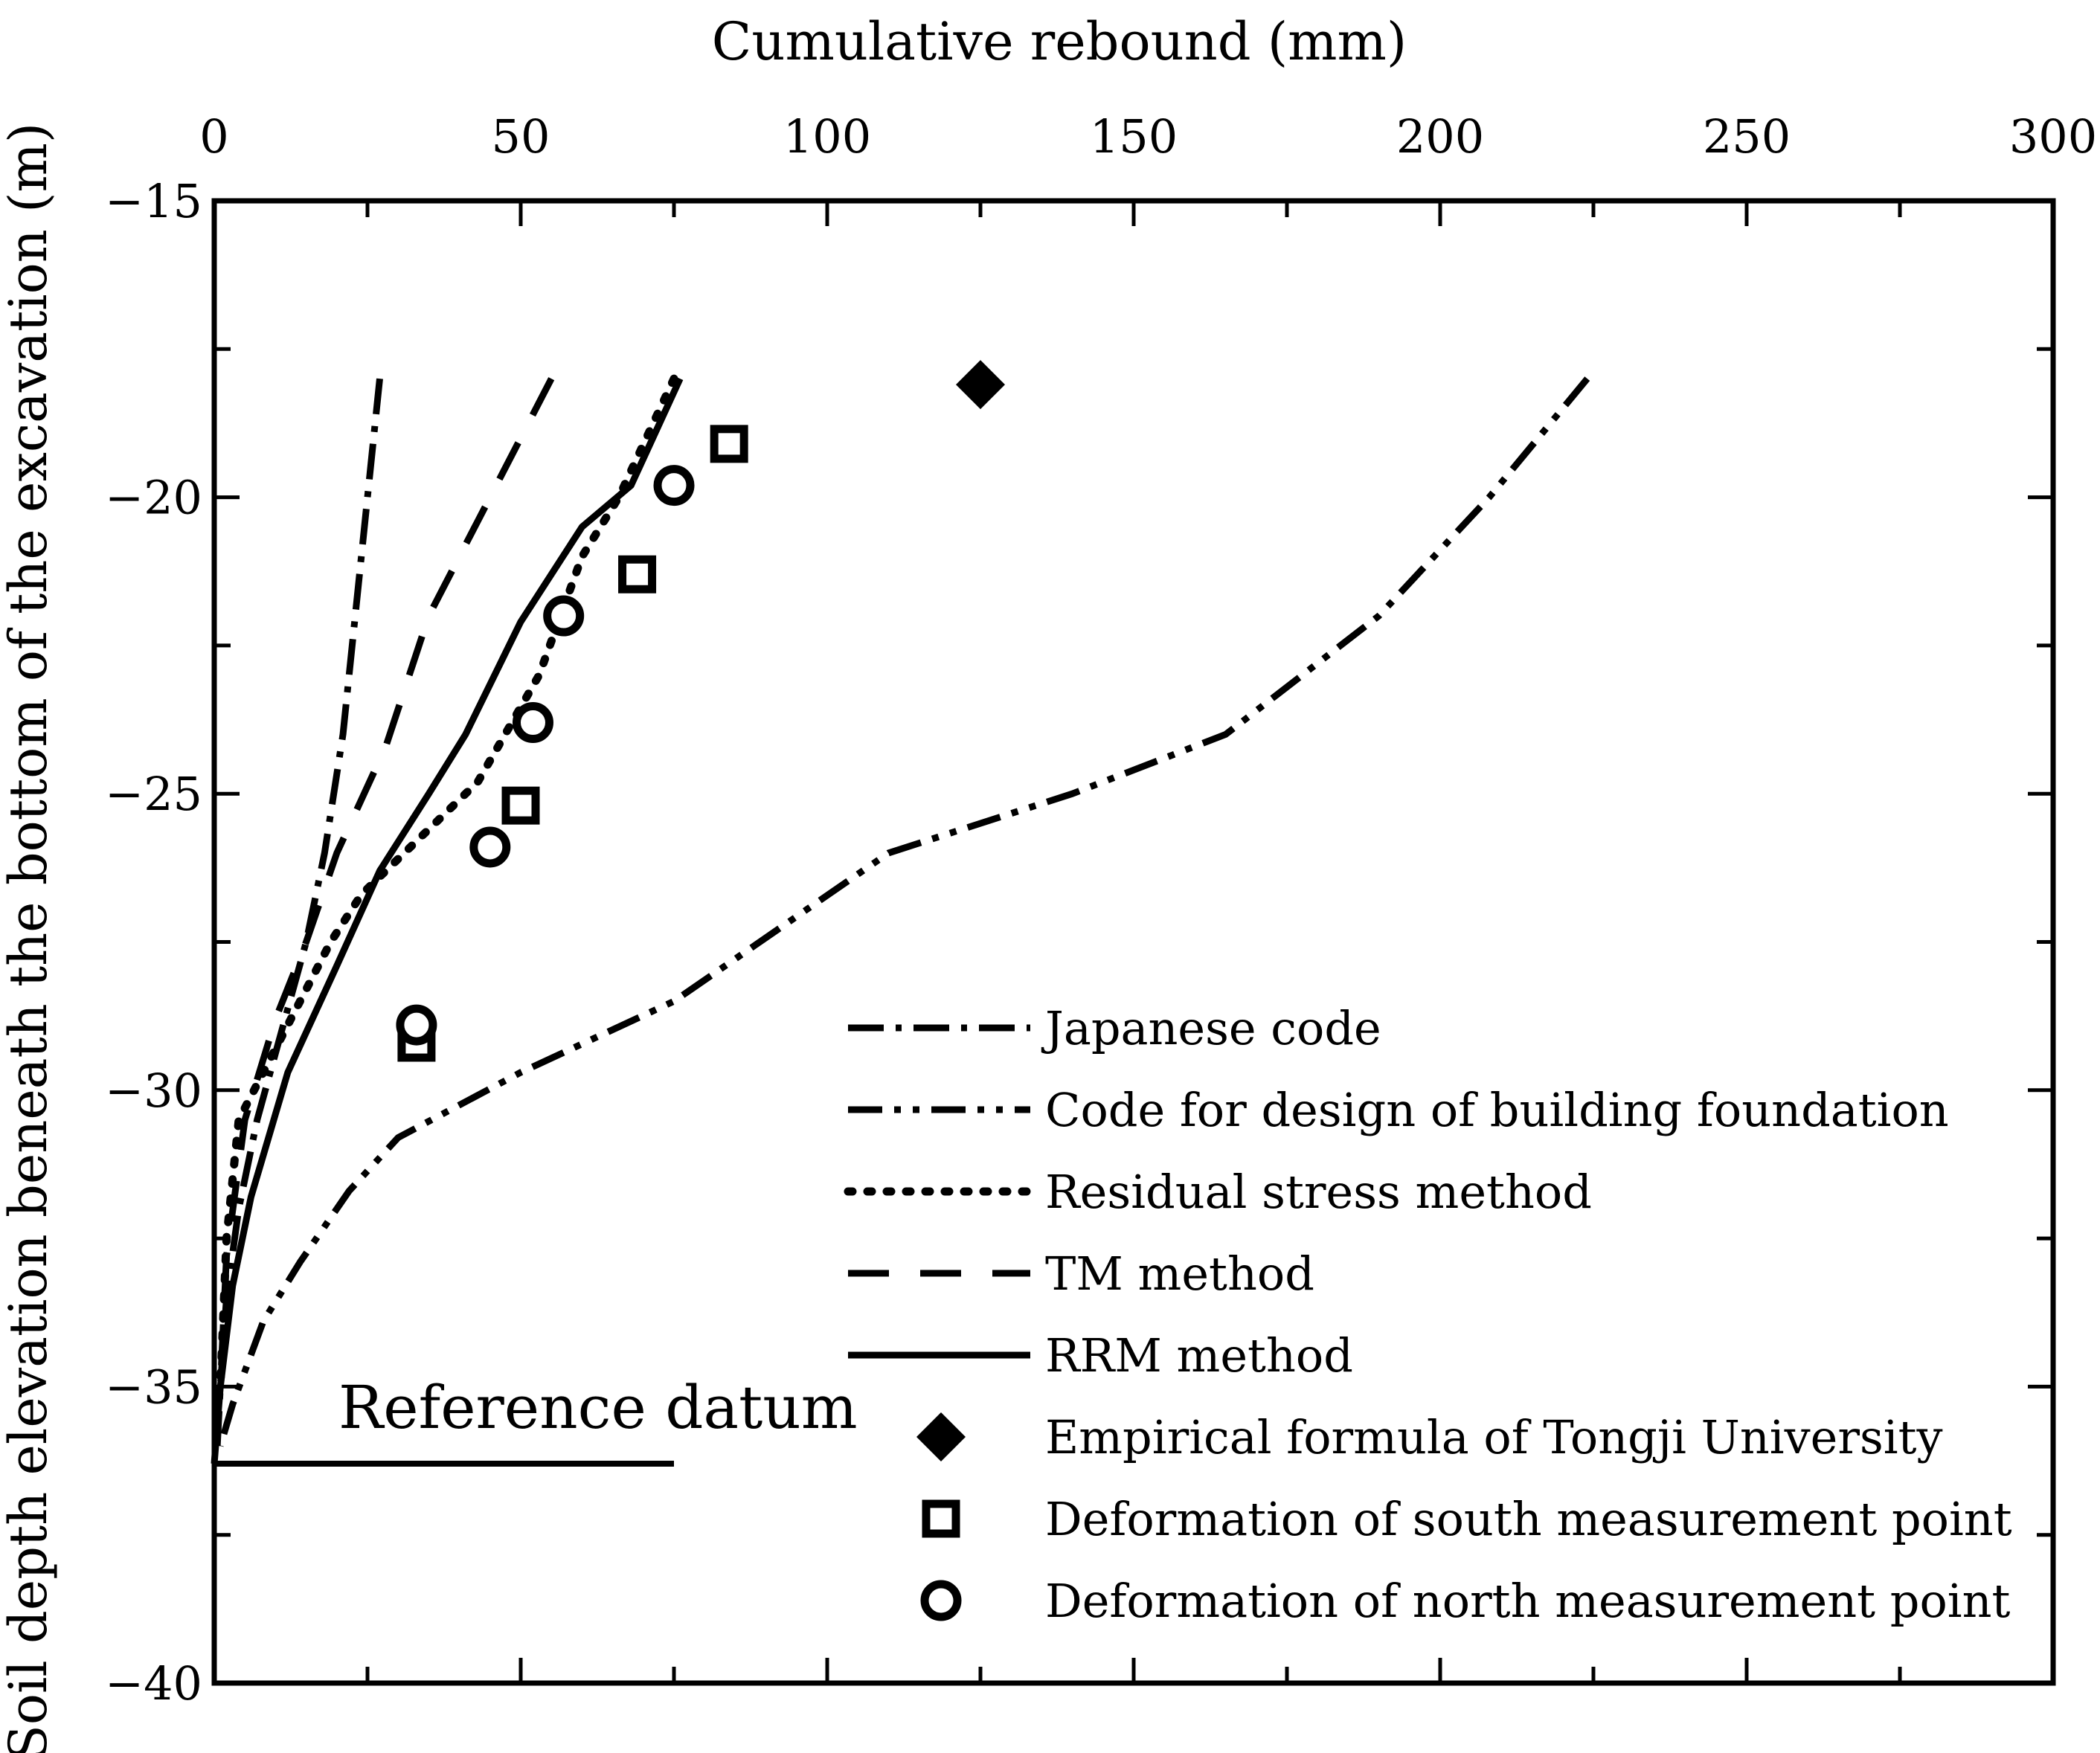  I want to click on x-axis-title: Cumulative rebound (mm), so click(1059, 41).